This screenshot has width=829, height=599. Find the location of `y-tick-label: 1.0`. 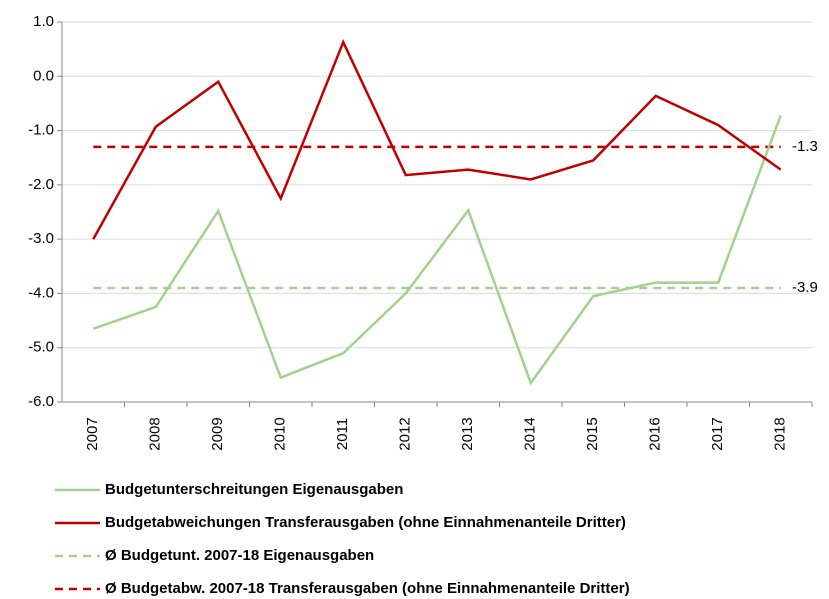

y-tick-label: 1.0 is located at coordinates (43, 21).